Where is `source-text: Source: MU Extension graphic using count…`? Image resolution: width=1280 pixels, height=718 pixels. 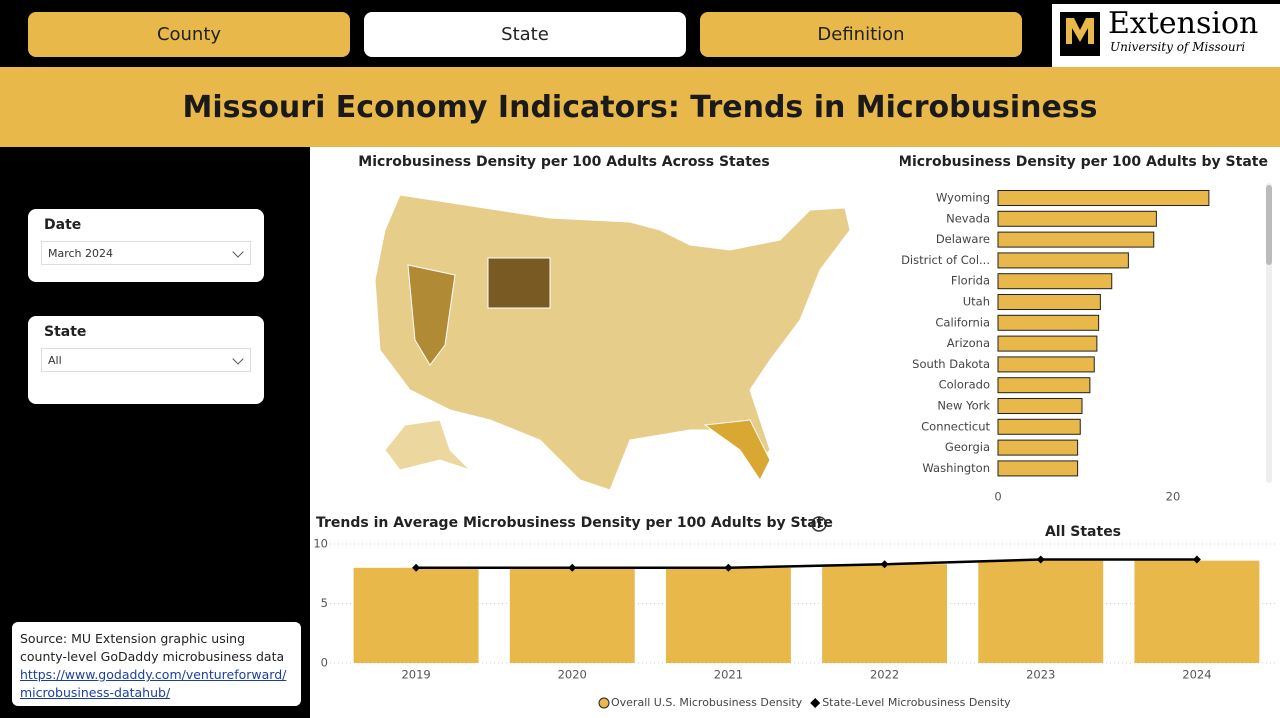 source-text: Source: MU Extension graphic using count… is located at coordinates (152, 647).